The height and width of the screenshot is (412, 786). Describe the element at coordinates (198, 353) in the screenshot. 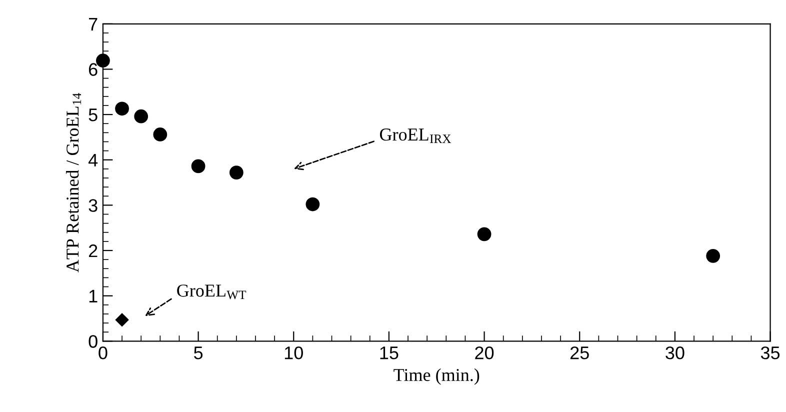

I see `x-tick-label: 5` at that location.